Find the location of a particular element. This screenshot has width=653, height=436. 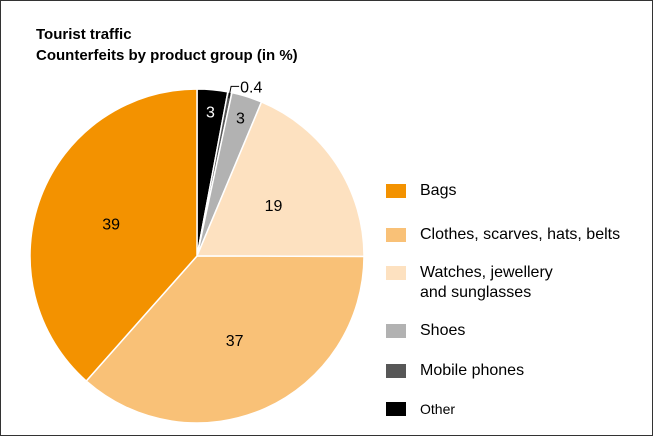

chart-title: Tourist traffic is located at coordinates (84, 34).